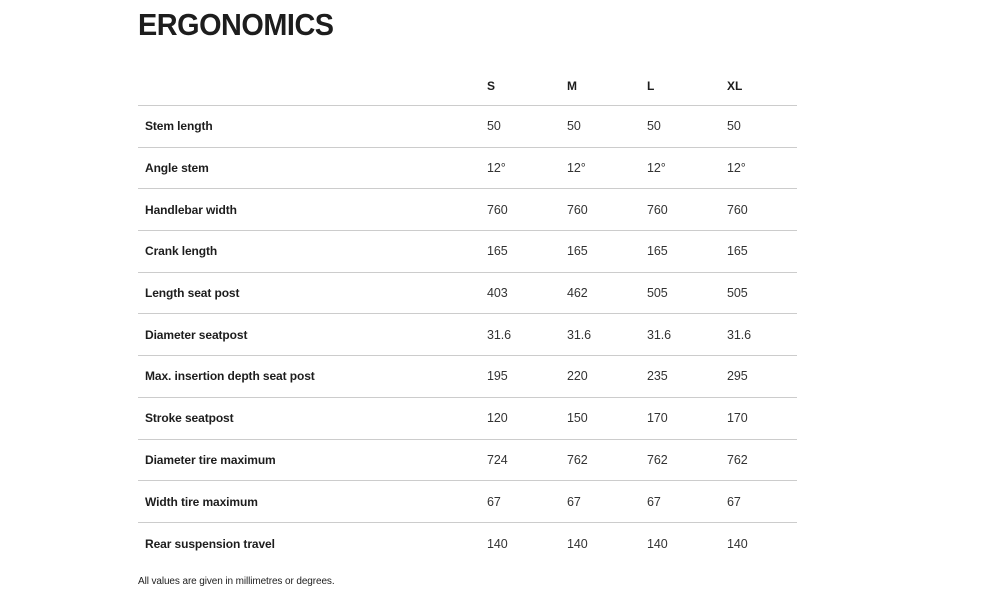 The width and height of the screenshot is (1000, 600). What do you see at coordinates (230, 376) in the screenshot?
I see `row-label: Max. insertion depth seat post` at bounding box center [230, 376].